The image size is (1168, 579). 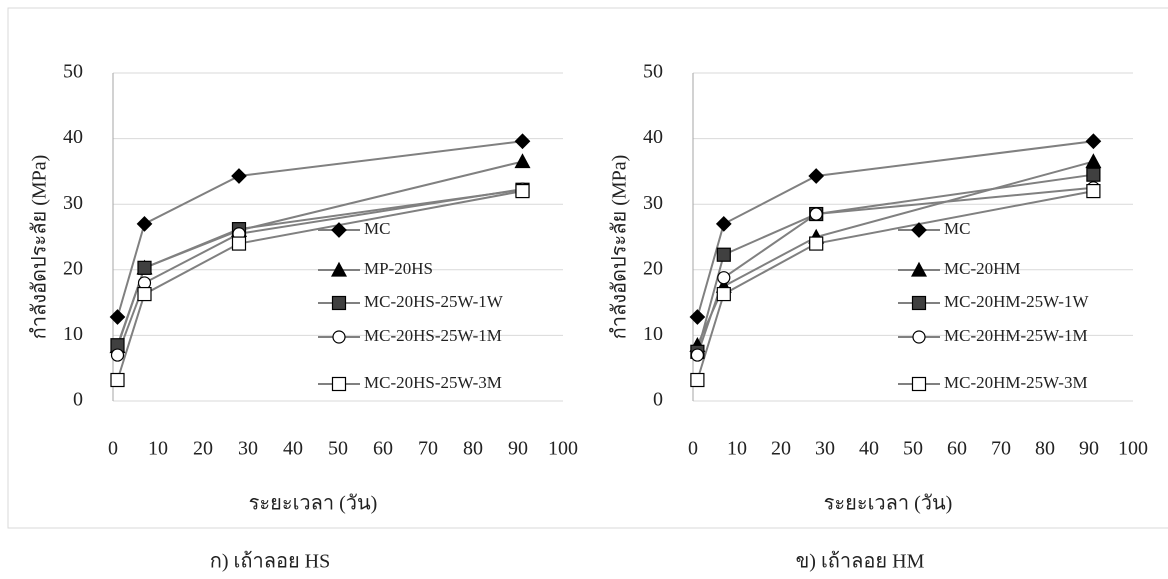 What do you see at coordinates (433, 335) in the screenshot?
I see `legend-label: MC-20HS-25W-1M` at bounding box center [433, 335].